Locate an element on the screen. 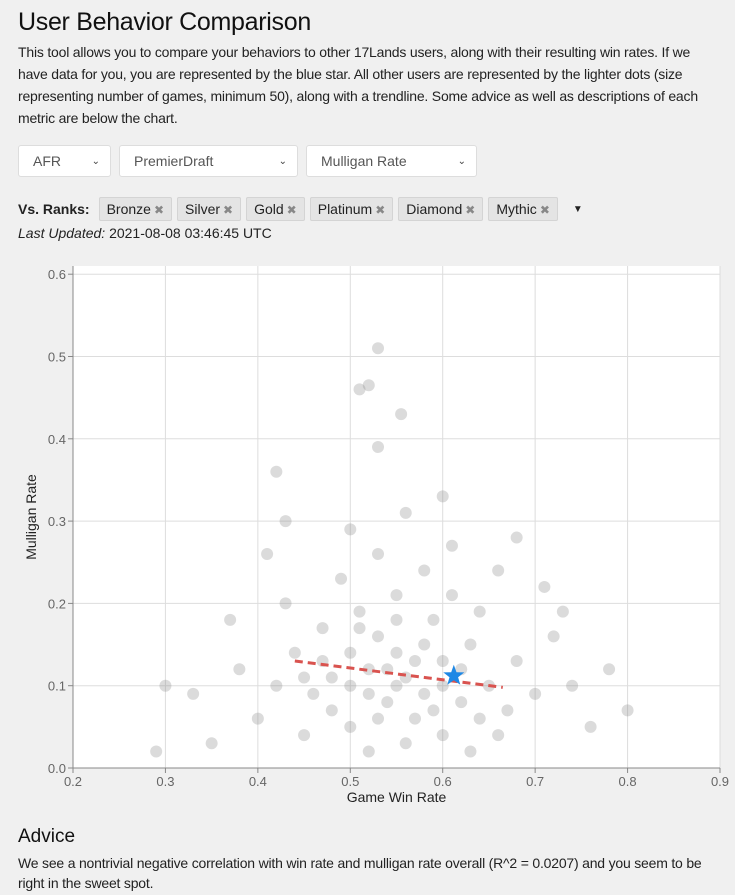 This screenshot has width=735, height=895. rank-chip-label: Silver is located at coordinates (203, 209).